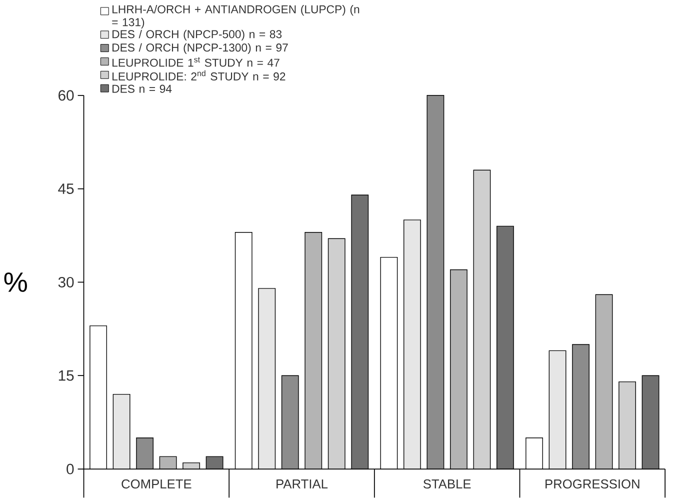 Image resolution: width=677 pixels, height=499 pixels. Describe the element at coordinates (197, 35) in the screenshot. I see `legend-label: DES / ORCH (NPCP-500) n = 83` at that location.